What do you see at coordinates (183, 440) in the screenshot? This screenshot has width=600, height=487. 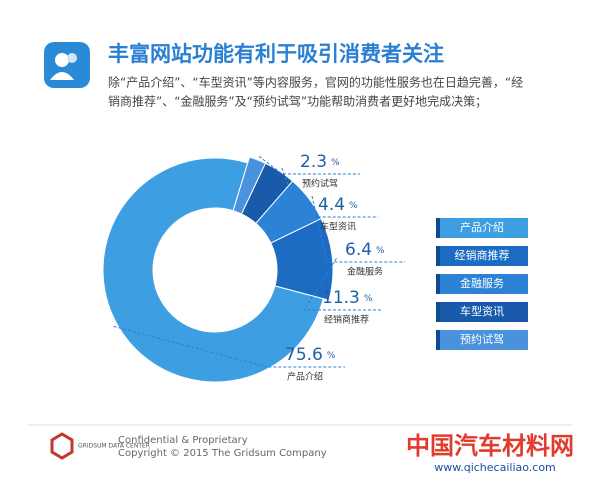 I see `footer-text: Confidential & Proprietary` at bounding box center [183, 440].